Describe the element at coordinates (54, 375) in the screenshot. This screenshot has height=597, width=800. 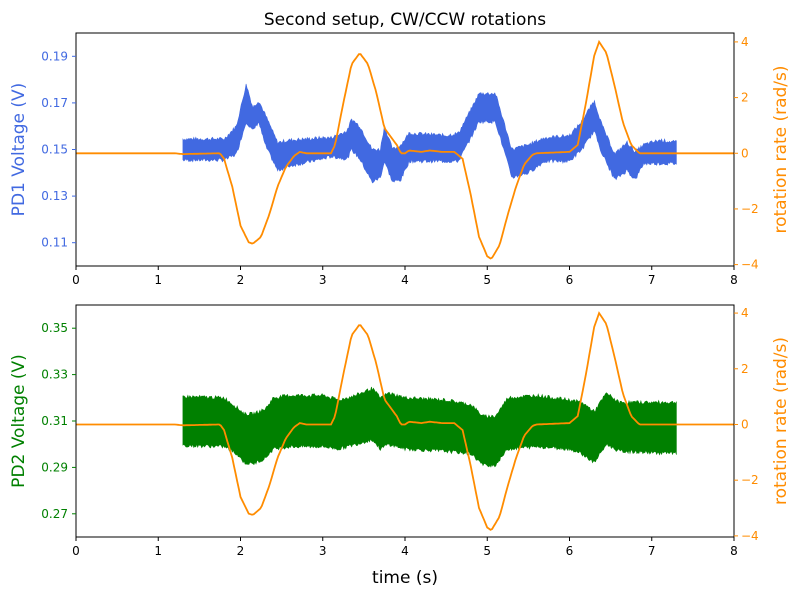
I see `y-tick-label-left: 0.33` at that location.